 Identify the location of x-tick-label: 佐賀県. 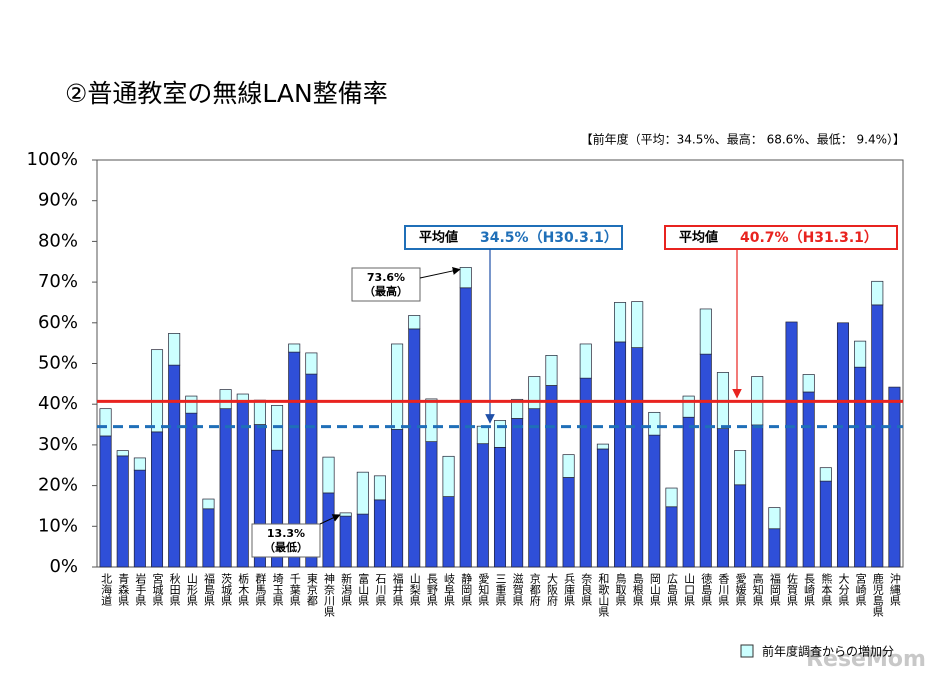
(792, 589).